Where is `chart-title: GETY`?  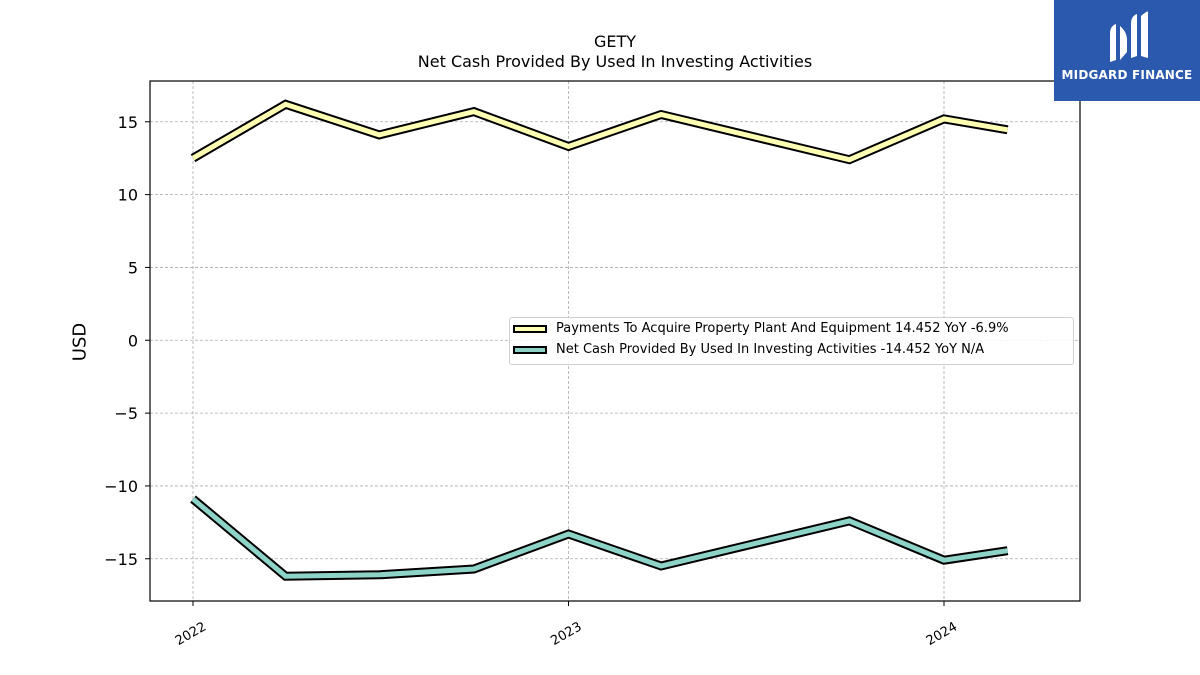
chart-title: GETY is located at coordinates (615, 41).